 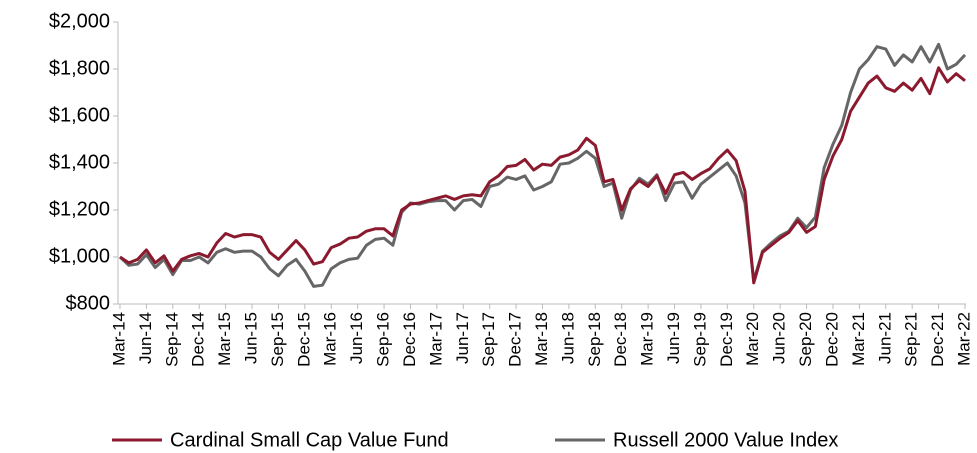 I want to click on y-tick-label: $800, so click(x=88, y=303).